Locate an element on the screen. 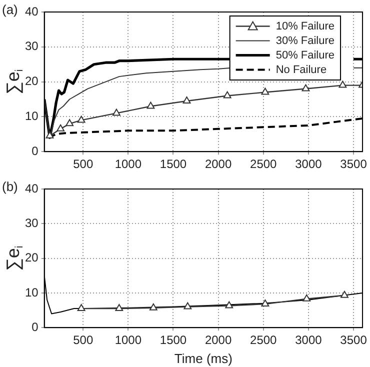 This screenshot has width=370, height=367. legend-label: 10% Failure is located at coordinates (305, 26).